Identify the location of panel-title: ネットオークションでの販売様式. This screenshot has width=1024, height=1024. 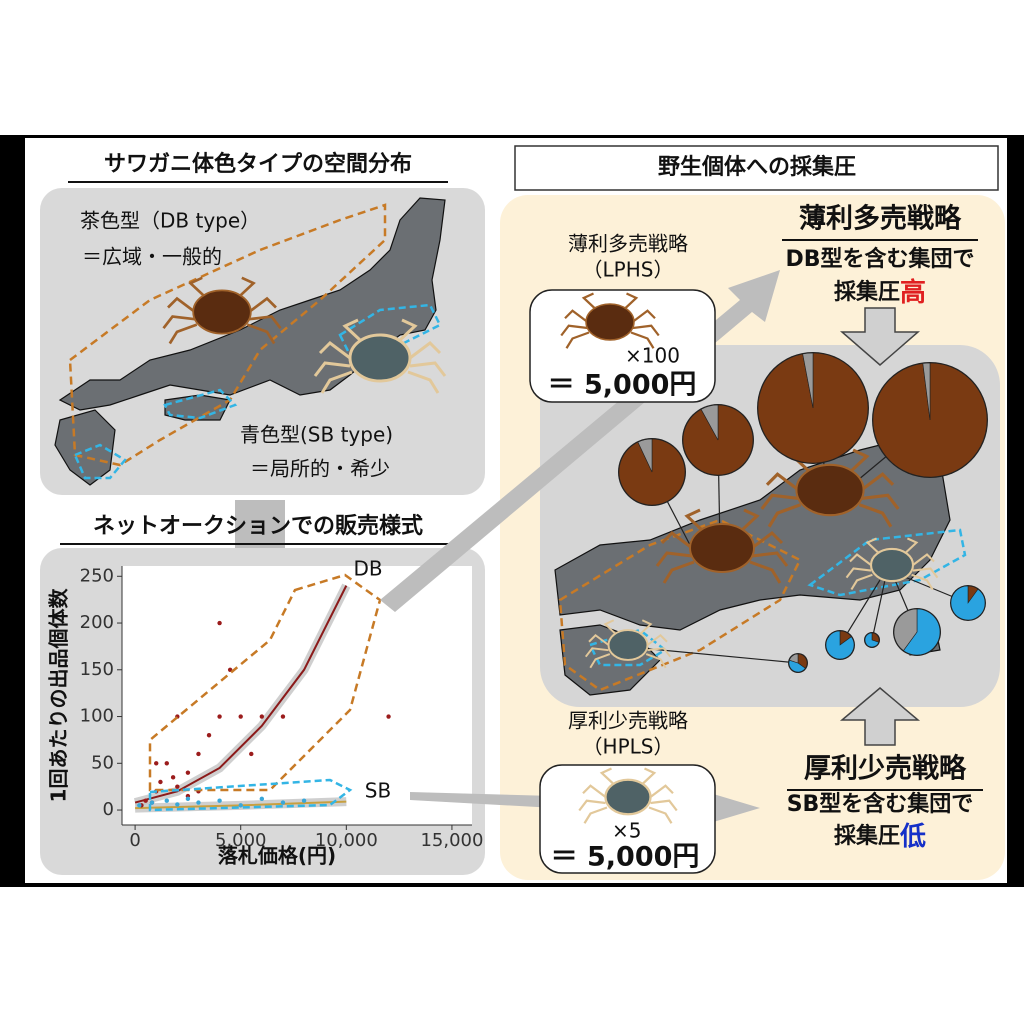
(258, 526).